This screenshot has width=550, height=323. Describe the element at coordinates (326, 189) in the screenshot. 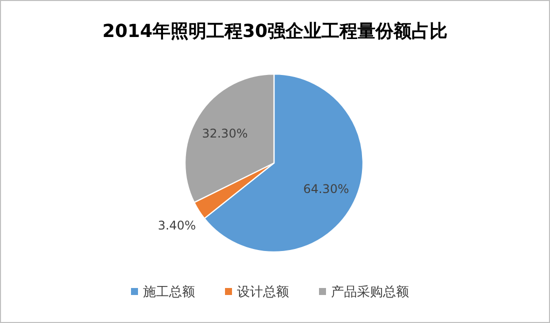

I see `data-label: 64.30%` at that location.